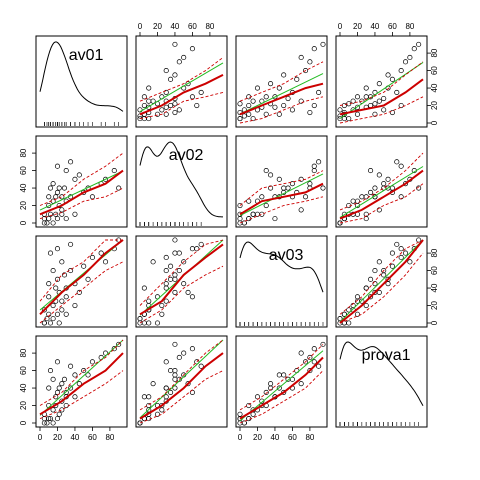  I want to click on panel-prova1-vs-av03, so click(281, 381).